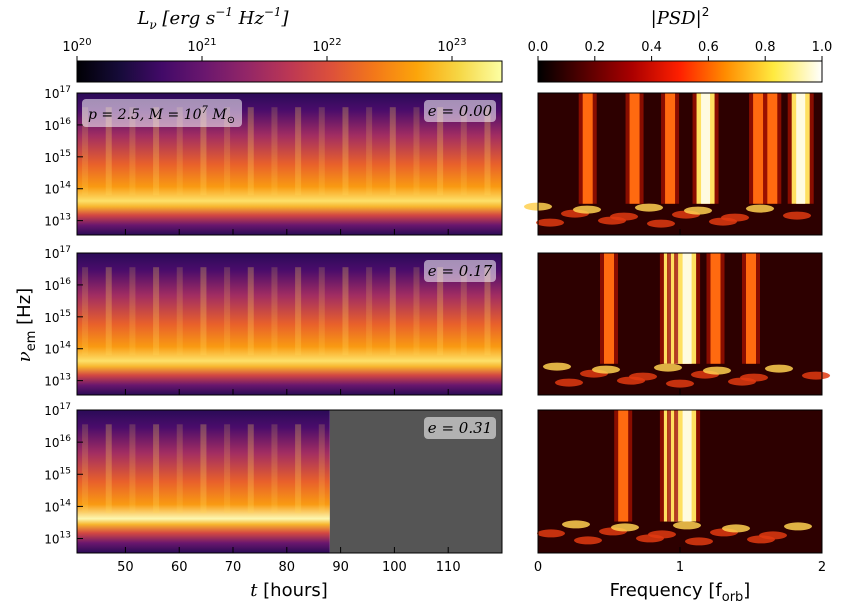  I want to click on spectrogram-image, so click(203, 481).